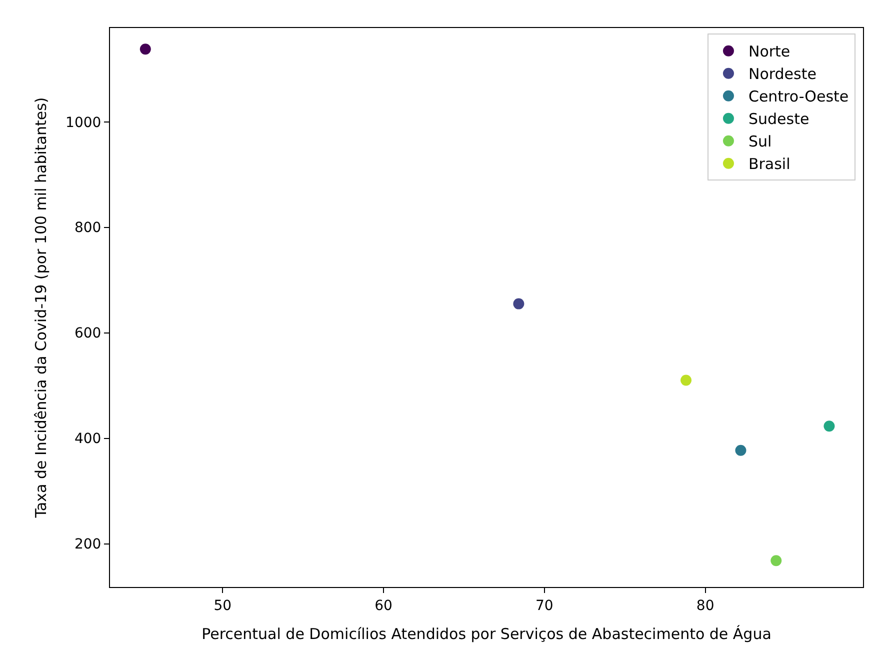  What do you see at coordinates (88, 439) in the screenshot?
I see `y-tick-label: 400` at bounding box center [88, 439].